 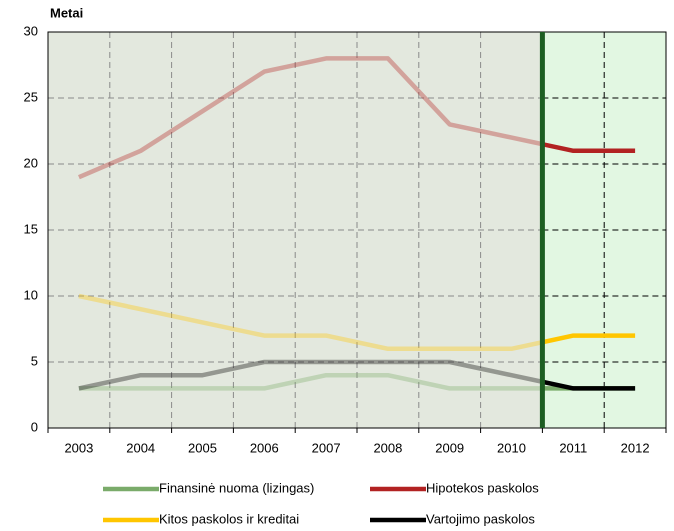 What do you see at coordinates (229, 518) in the screenshot?
I see `legend-label: Kitos paskolos ir kreditai` at bounding box center [229, 518].